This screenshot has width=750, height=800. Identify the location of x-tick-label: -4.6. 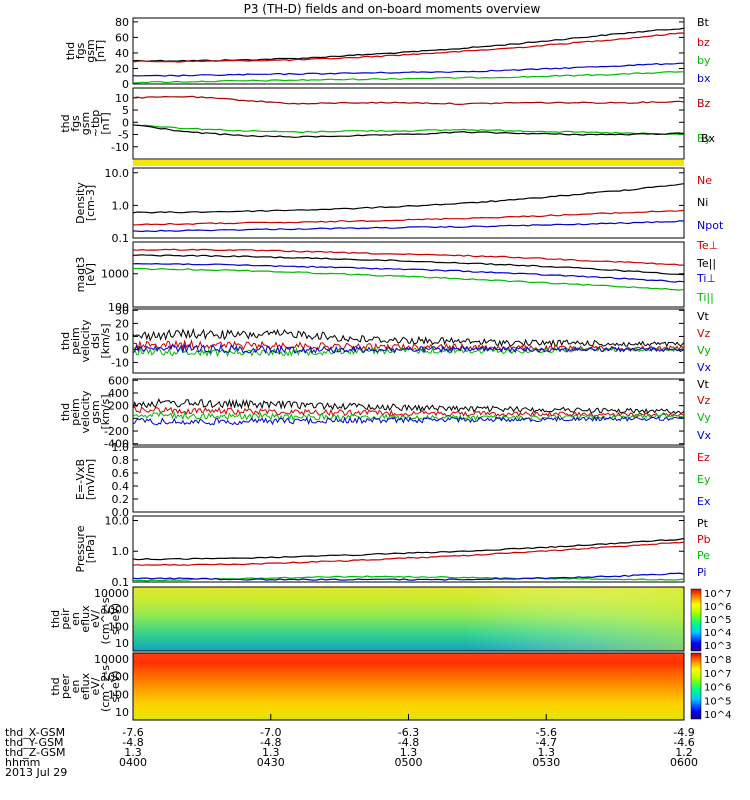
(683, 742).